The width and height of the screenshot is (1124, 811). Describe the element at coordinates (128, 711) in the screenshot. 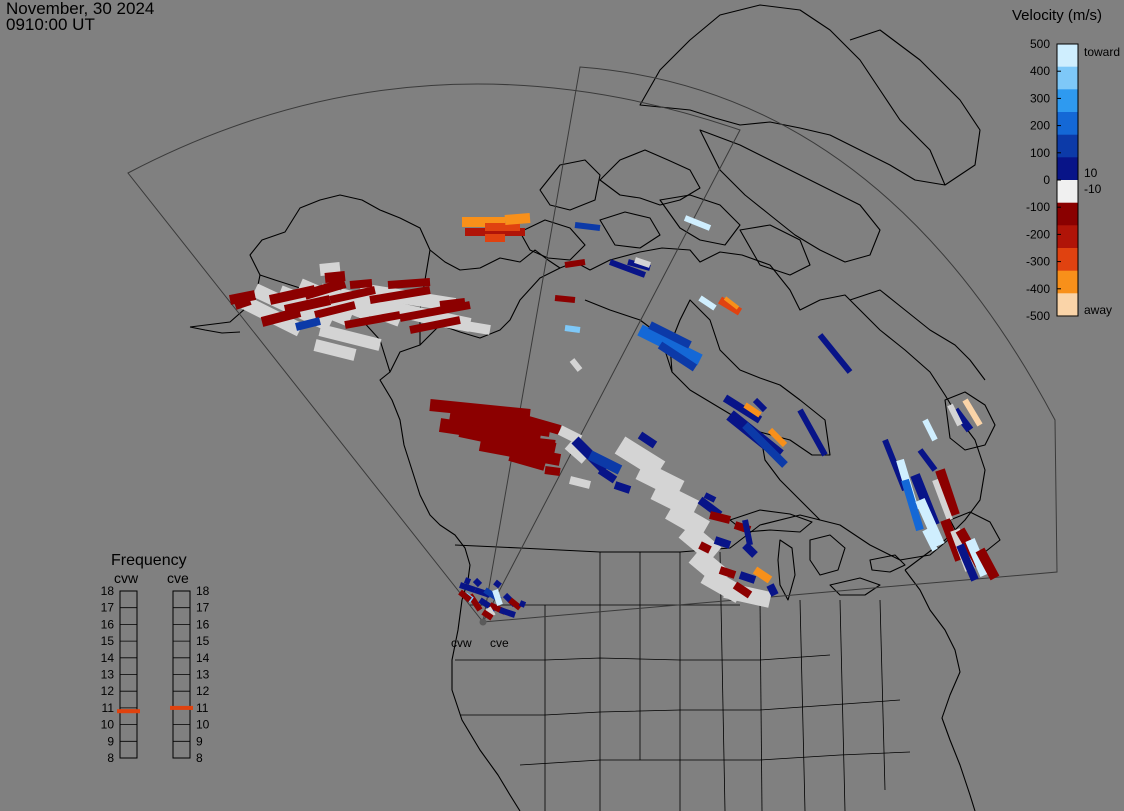

I see `frequency-marker` at that location.